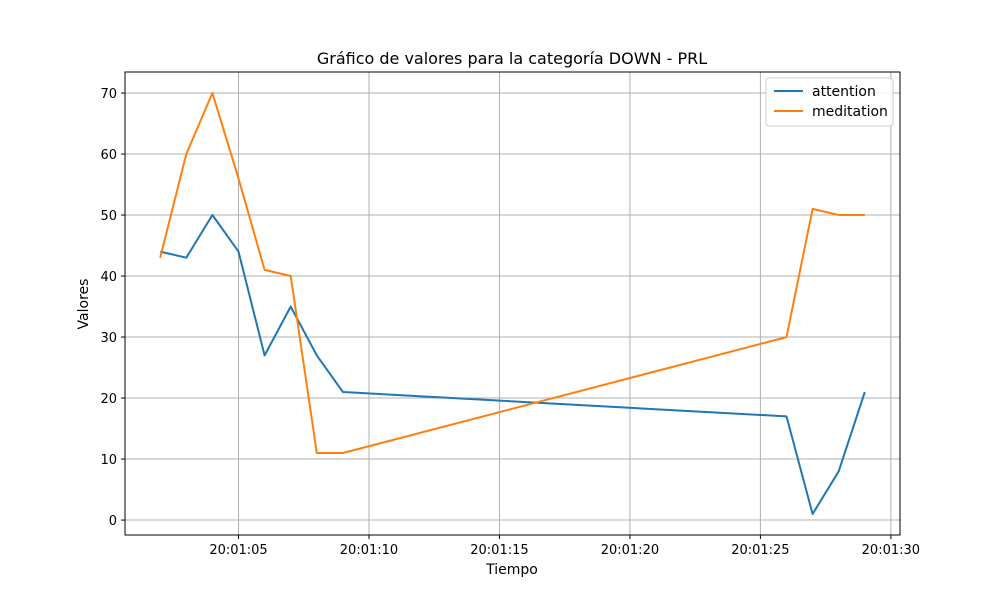 This screenshot has width=1000, height=600. I want to click on x-tick-label: 20:01:25, so click(760, 550).